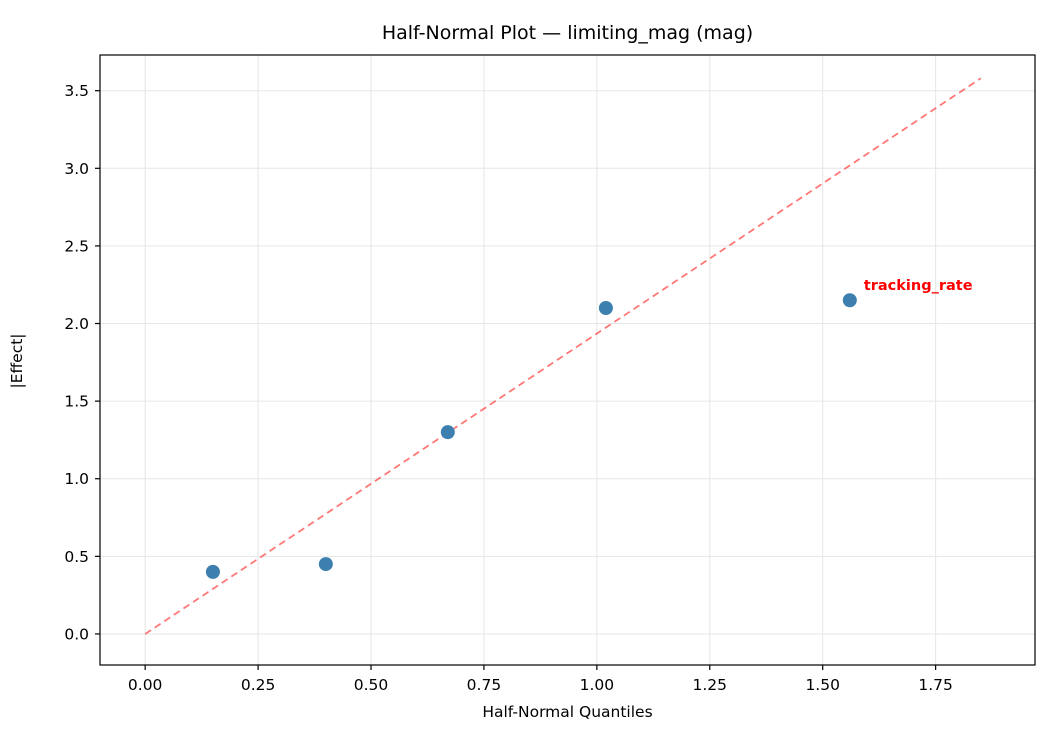 The width and height of the screenshot is (1050, 750). Describe the element at coordinates (76, 246) in the screenshot. I see `y-tick-label: 2.5` at that location.